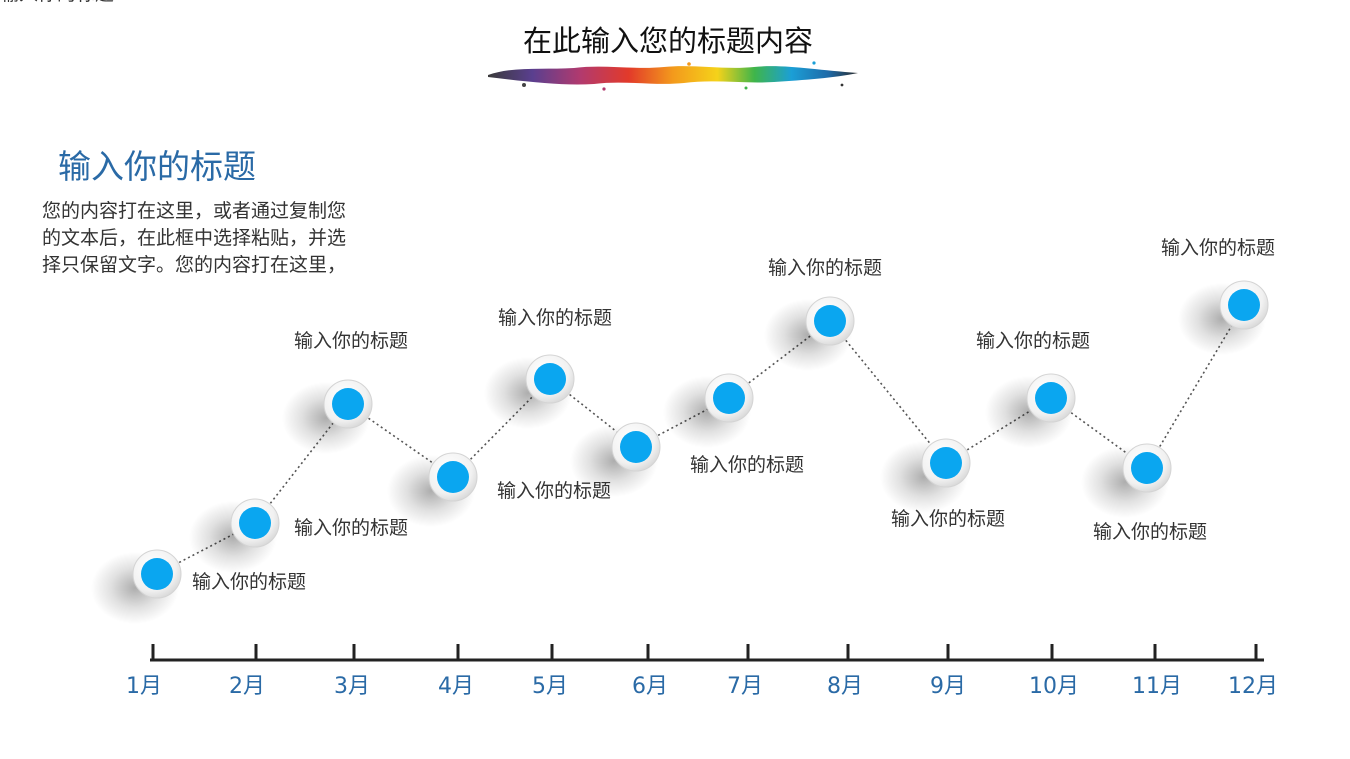 The width and height of the screenshot is (1350, 759). I want to click on month-label: 2月, so click(247, 686).